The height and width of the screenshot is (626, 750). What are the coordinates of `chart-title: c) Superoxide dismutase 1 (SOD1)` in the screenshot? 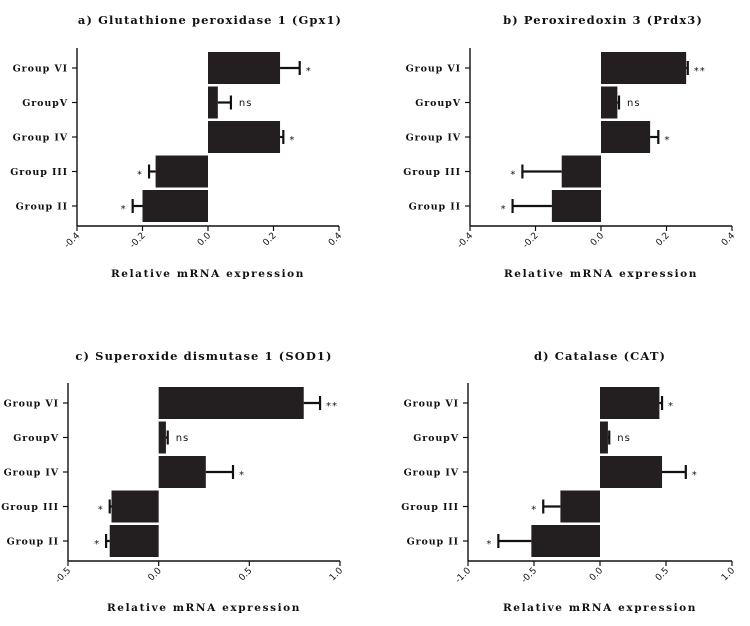 It's located at (203, 356).